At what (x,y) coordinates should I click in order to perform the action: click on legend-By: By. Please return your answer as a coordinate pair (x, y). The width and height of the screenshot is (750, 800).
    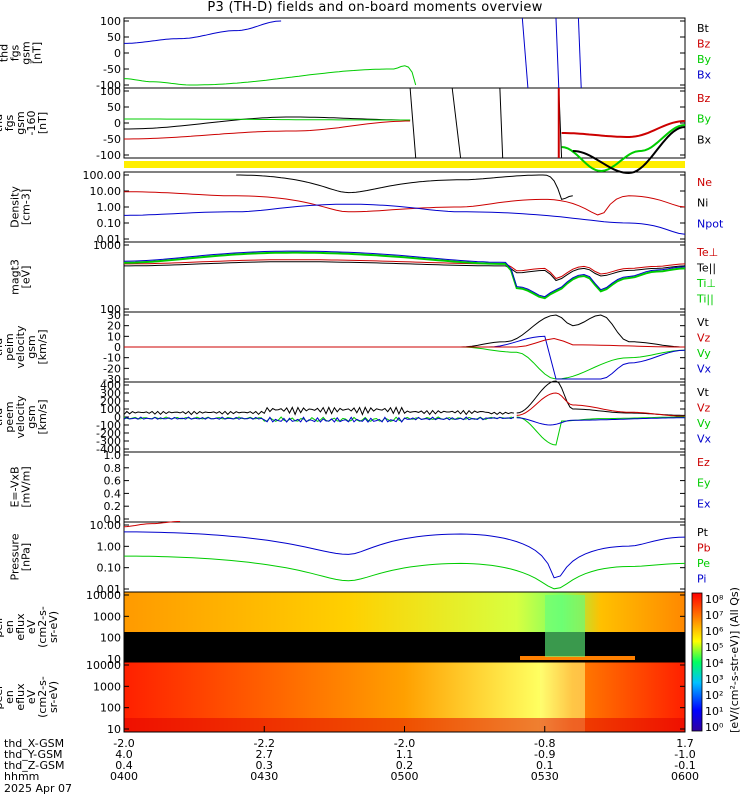
    Looking at the image, I should click on (704, 59).